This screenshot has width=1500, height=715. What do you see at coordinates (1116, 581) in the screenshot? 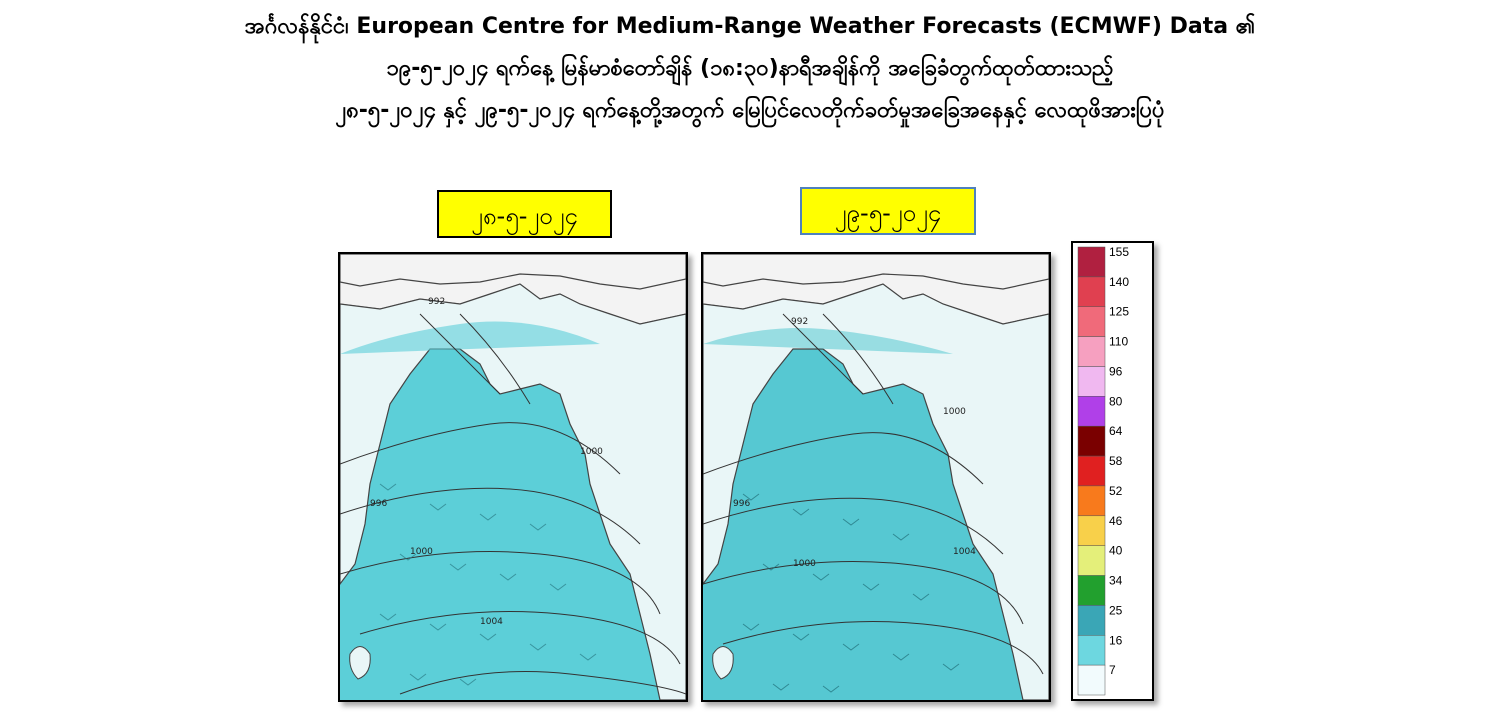
I see `legend-label: 34` at bounding box center [1116, 581].